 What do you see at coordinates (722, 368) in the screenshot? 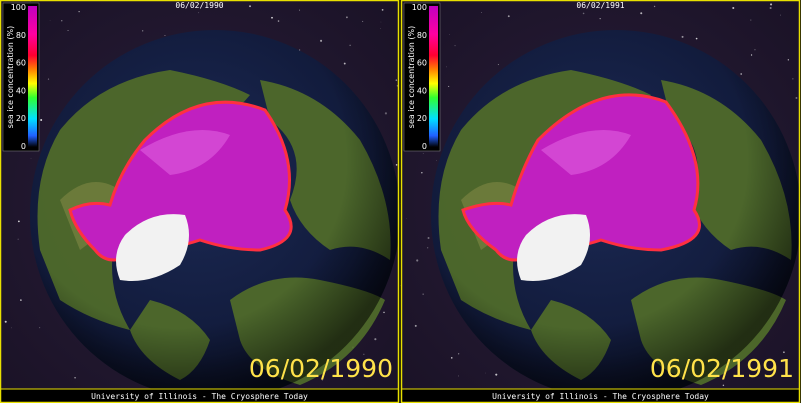
I see `big-date: 06/02/1991` at bounding box center [722, 368].